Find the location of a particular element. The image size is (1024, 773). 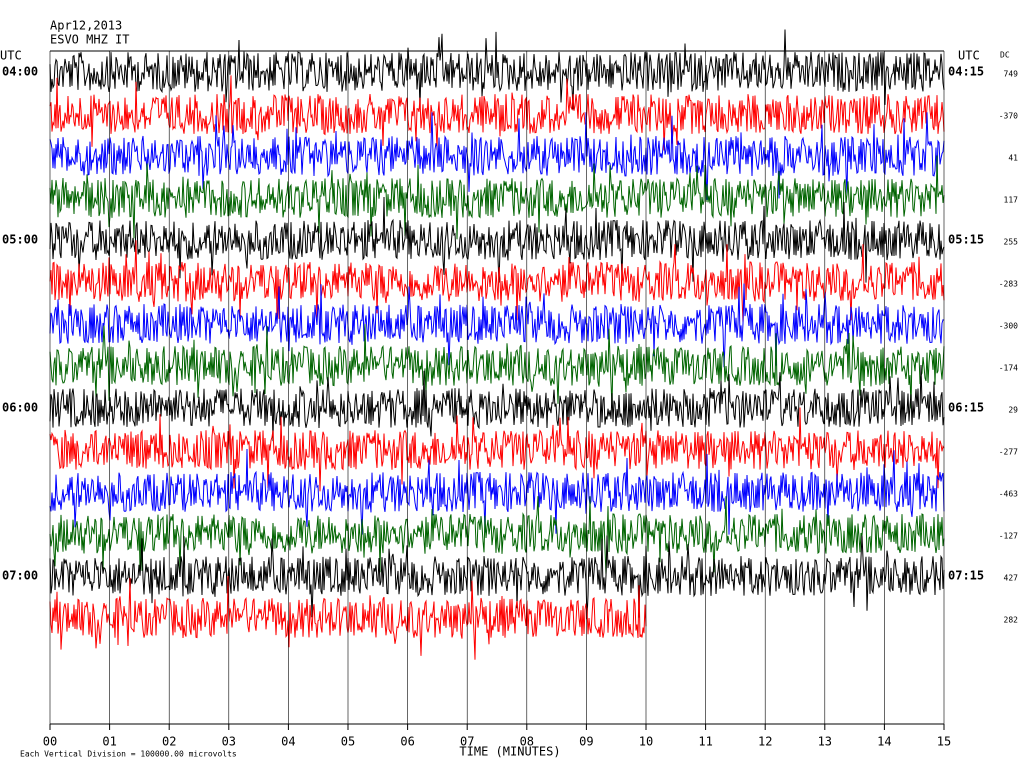

dc-offset: 117 is located at coordinates (1011, 200).